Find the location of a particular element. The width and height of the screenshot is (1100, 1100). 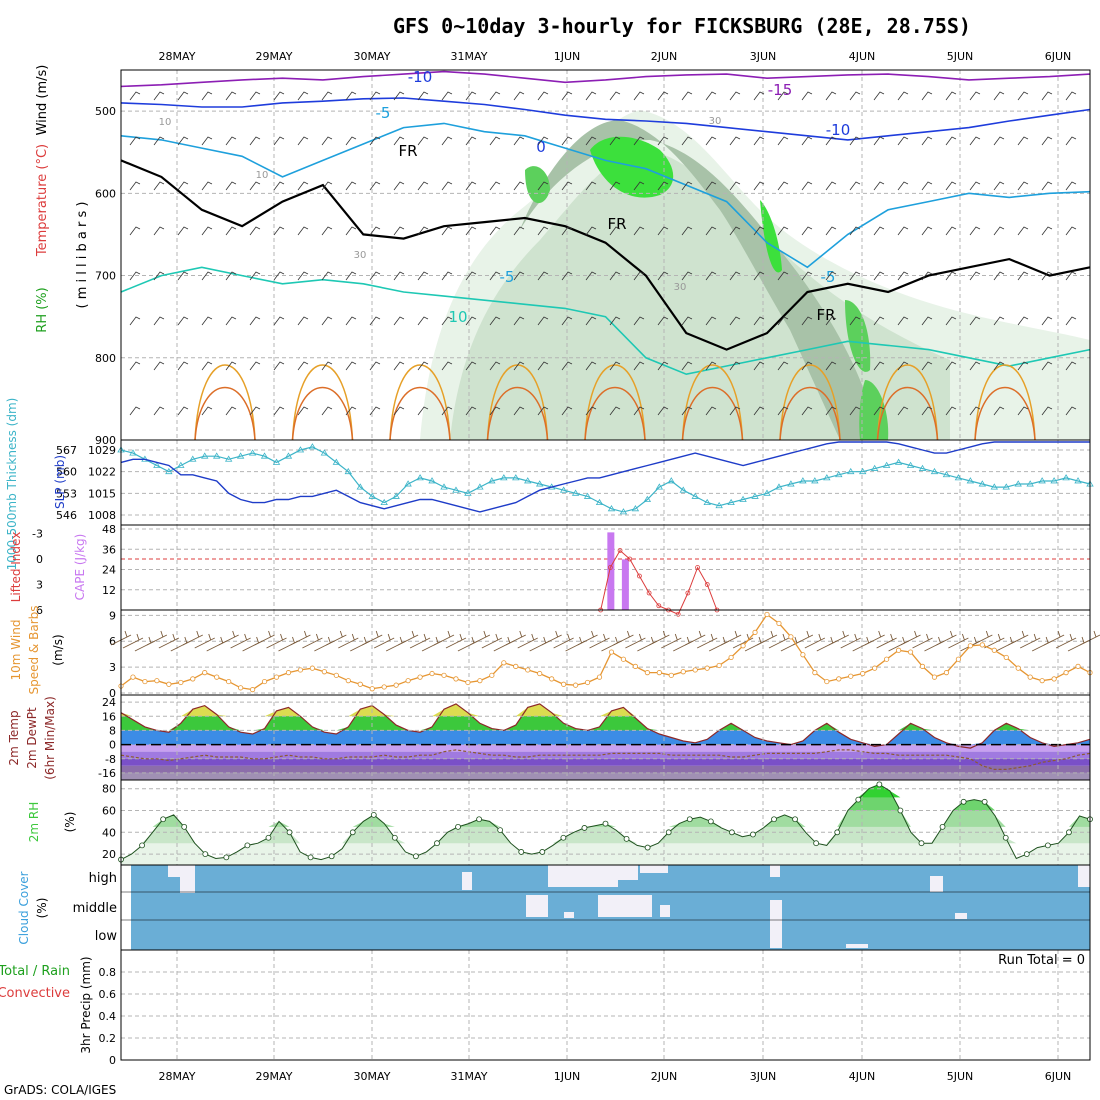

contour-label-14: 10 is located at coordinates (165, 122).